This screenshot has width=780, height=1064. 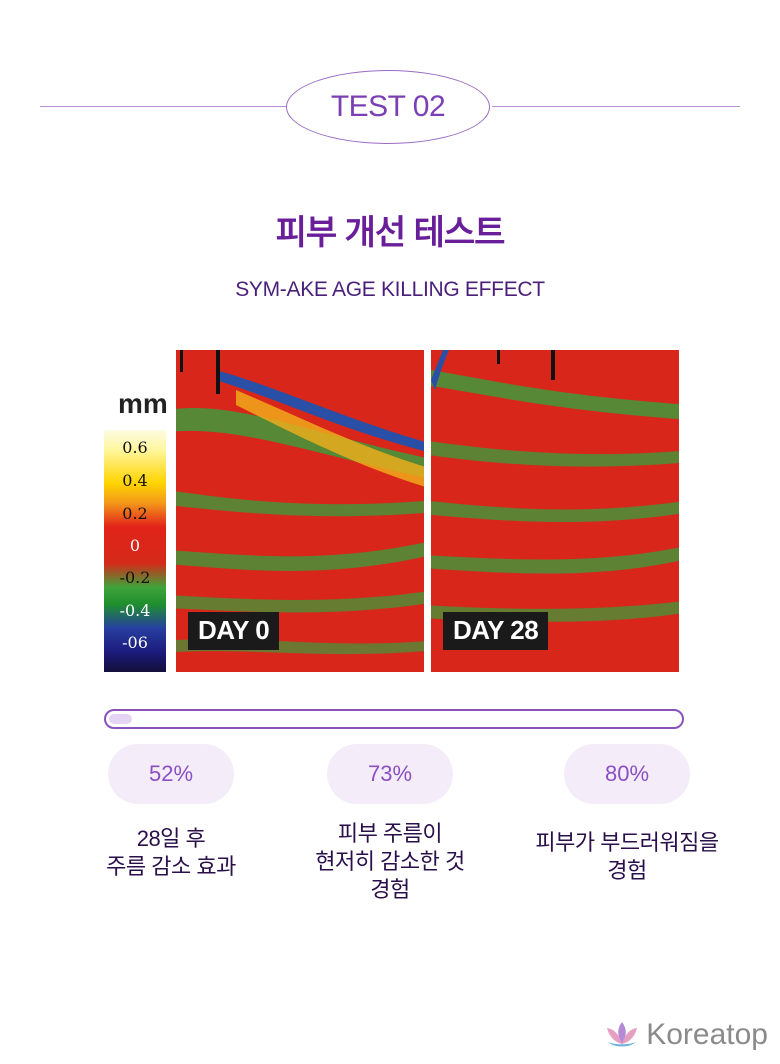 I want to click on header-divider-right, so click(x=616, y=106).